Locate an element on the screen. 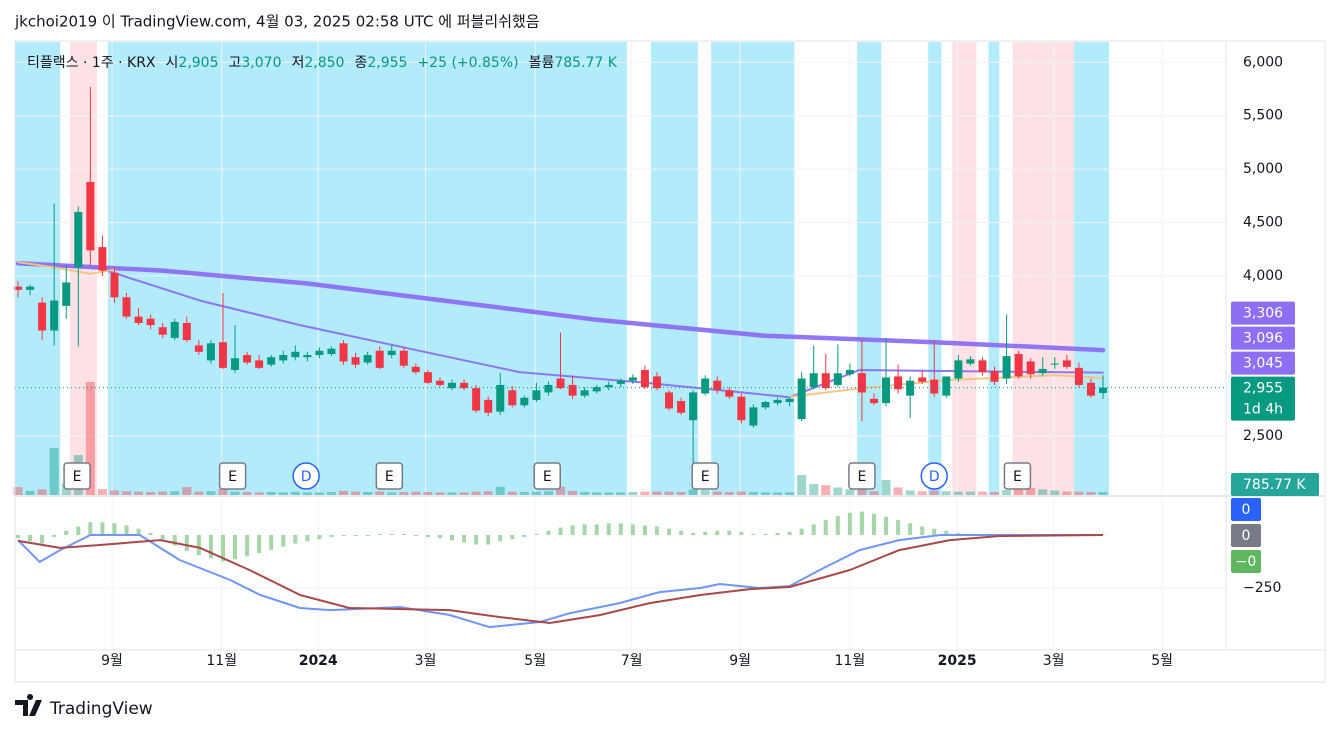 Image resolution: width=1341 pixels, height=735 pixels. legend-key: 종 is located at coordinates (360, 63).